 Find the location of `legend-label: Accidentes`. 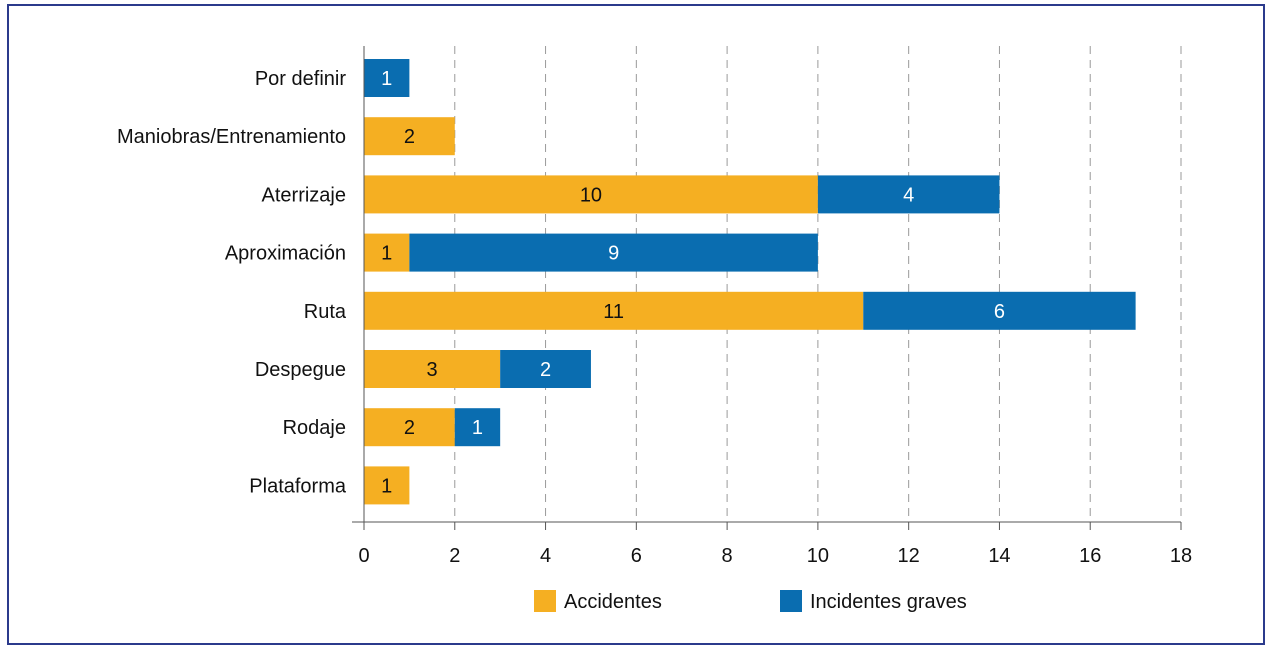

legend-label: Accidentes is located at coordinates (613, 602).